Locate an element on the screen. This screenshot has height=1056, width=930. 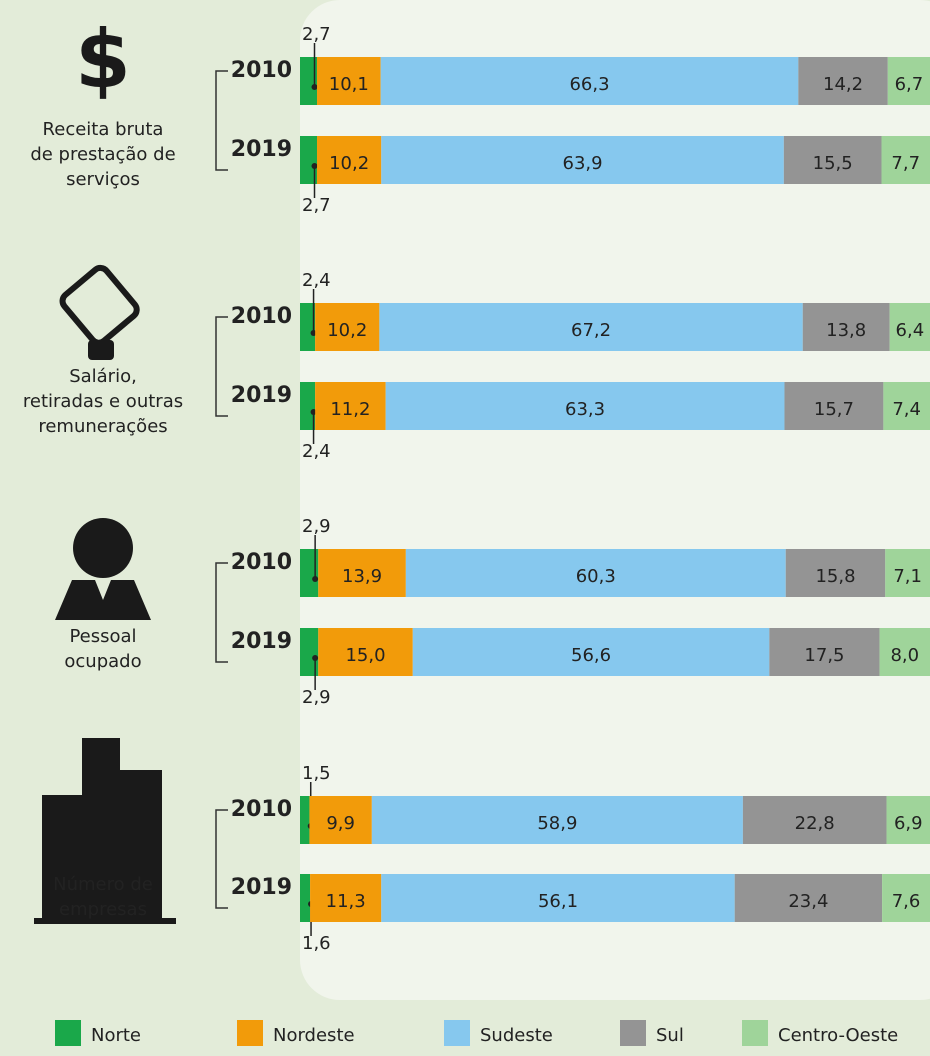
legend-label: Nordeste is located at coordinates (314, 1035).